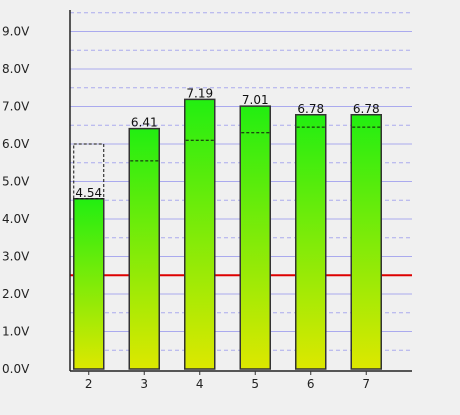  Describe the element at coordinates (16, 369) in the screenshot. I see `y-tick-label: 0.0V` at that location.